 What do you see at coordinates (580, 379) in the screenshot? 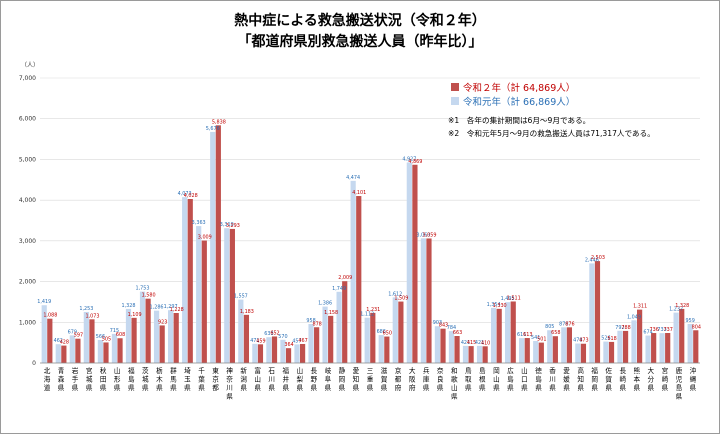
I see `category-label: 高知県` at bounding box center [580, 379].